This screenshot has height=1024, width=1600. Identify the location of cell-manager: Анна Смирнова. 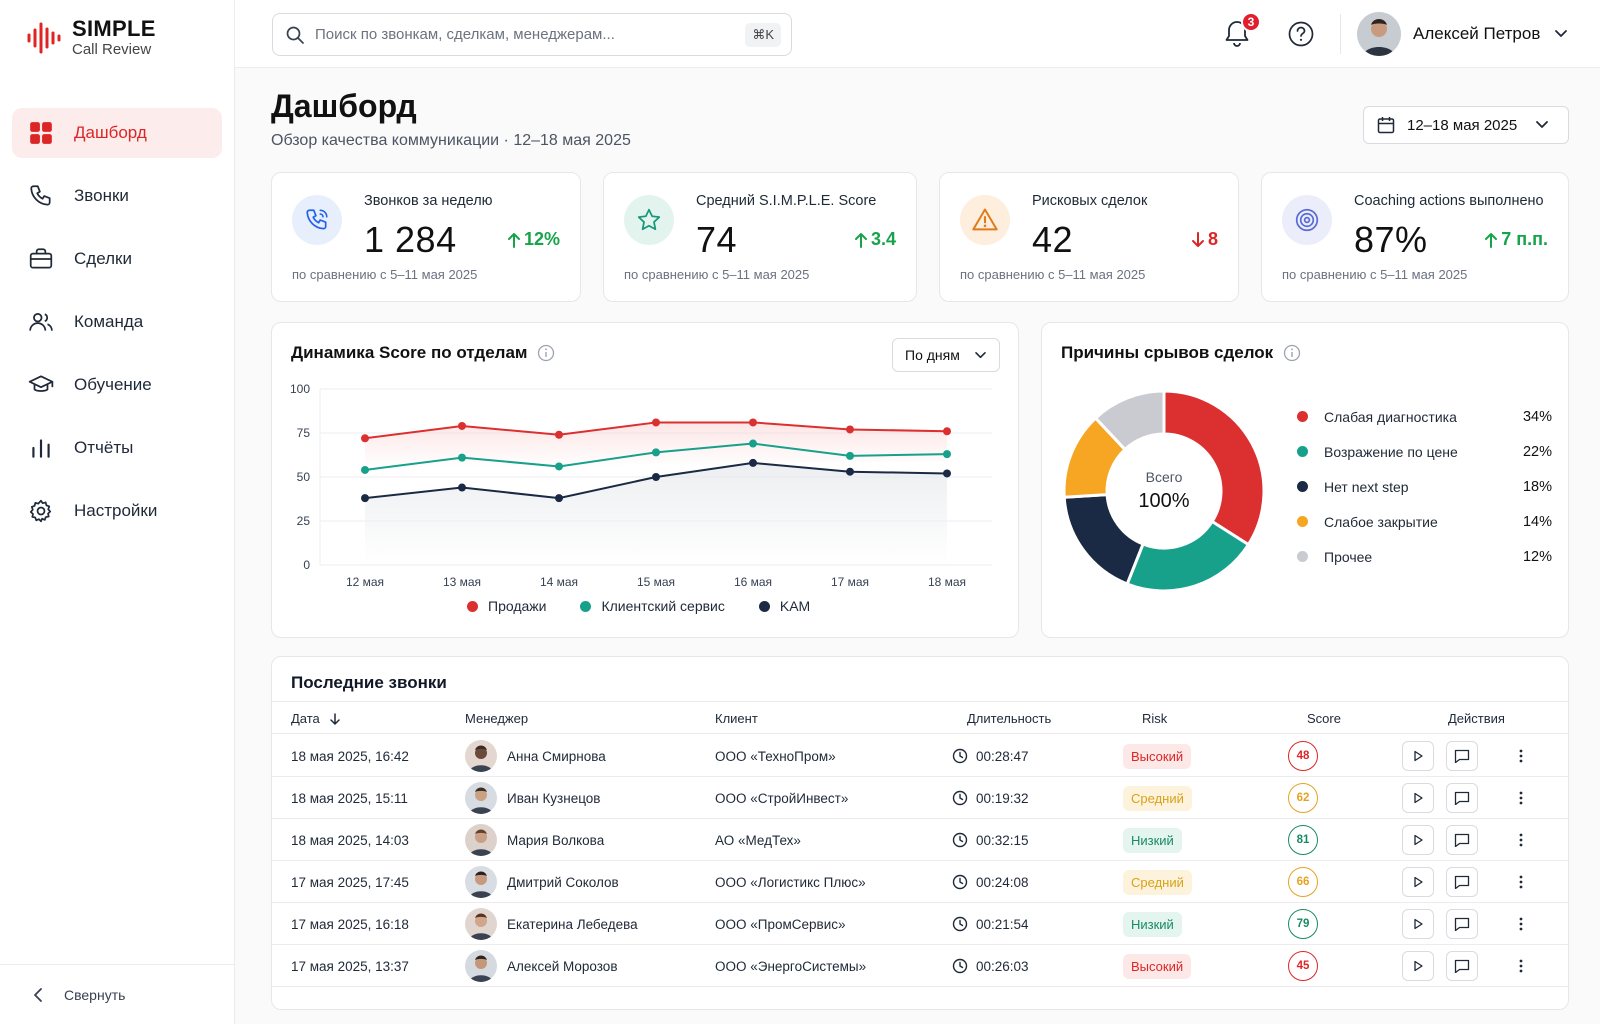
(535, 756).